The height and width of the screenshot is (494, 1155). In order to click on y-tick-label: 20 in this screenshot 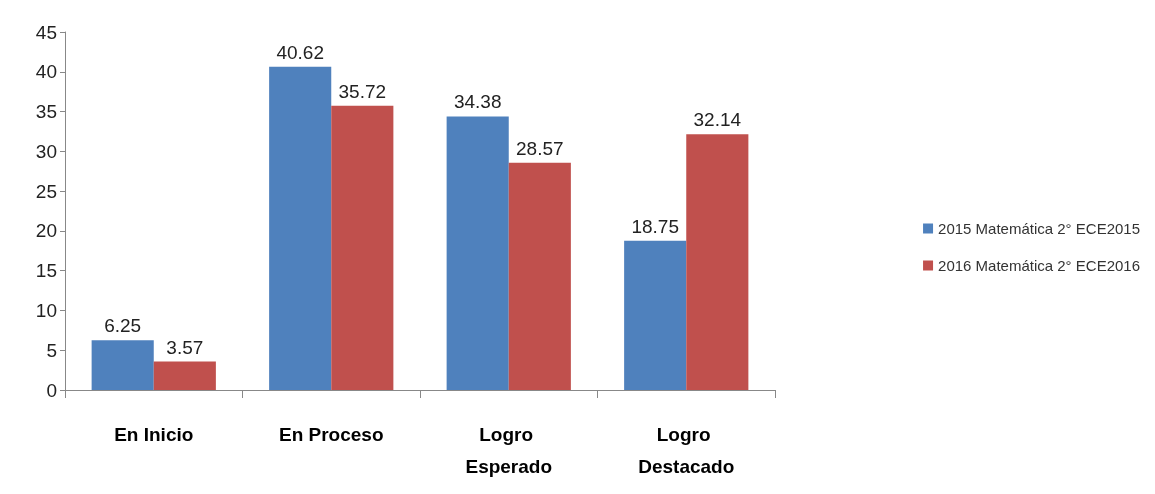, I will do `click(46, 231)`.